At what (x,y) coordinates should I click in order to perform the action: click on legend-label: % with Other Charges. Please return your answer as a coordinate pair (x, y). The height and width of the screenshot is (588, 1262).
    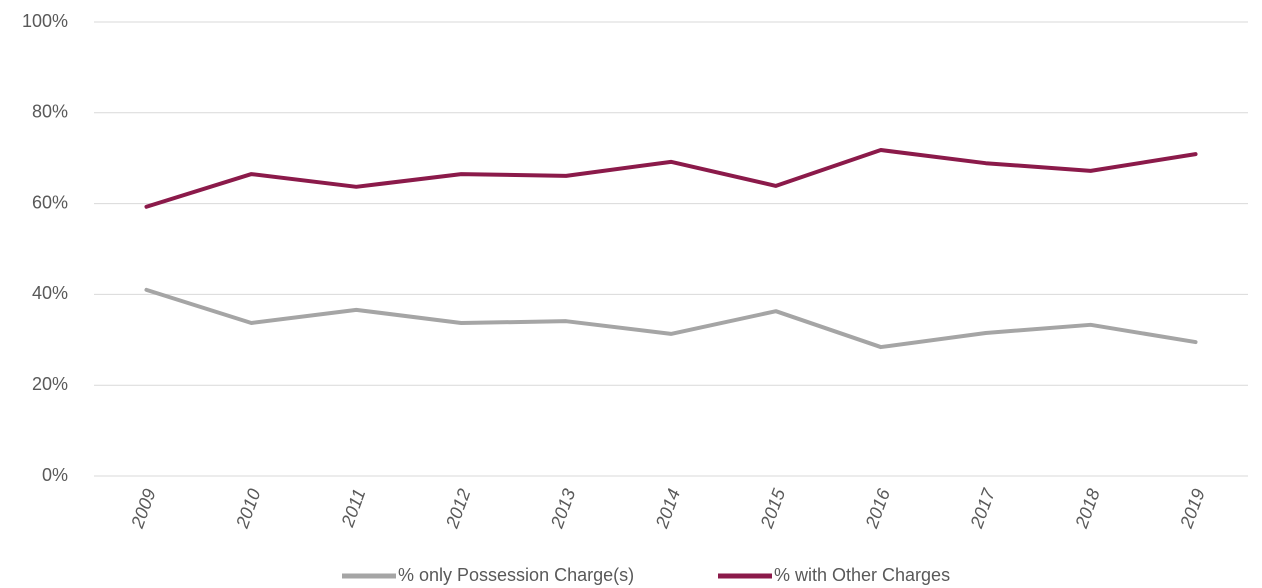
    Looking at the image, I should click on (862, 575).